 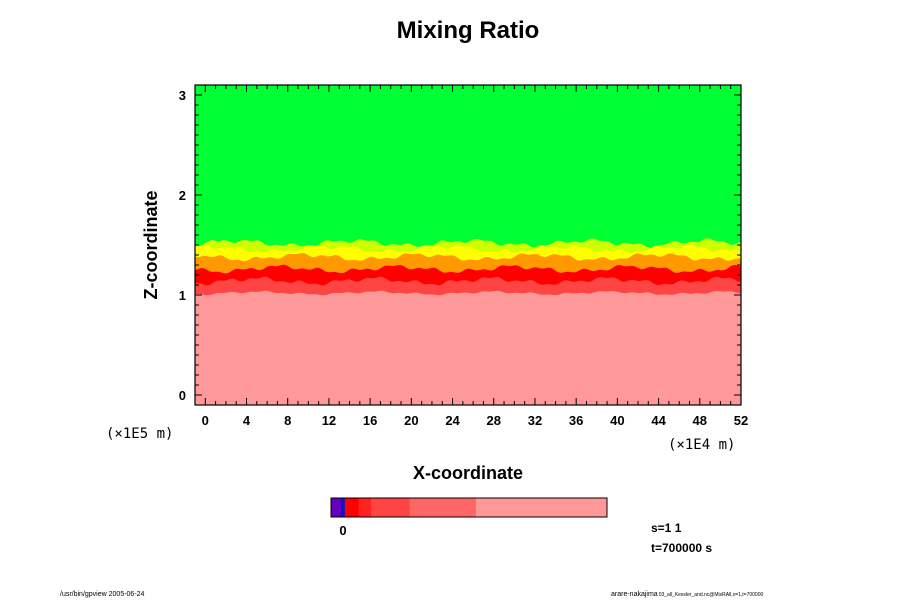 What do you see at coordinates (151, 244) in the screenshot?
I see `y-axis-title: Z-coordinate` at bounding box center [151, 244].